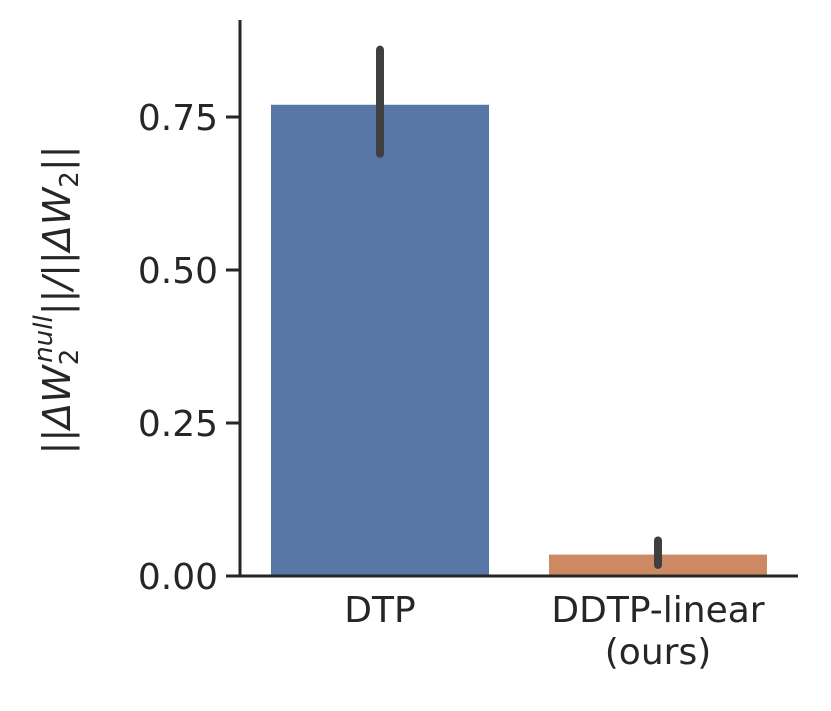 This screenshot has height=711, width=831. Describe the element at coordinates (57, 409) in the screenshot. I see `ylabel-open: ||ΔW` at that location.